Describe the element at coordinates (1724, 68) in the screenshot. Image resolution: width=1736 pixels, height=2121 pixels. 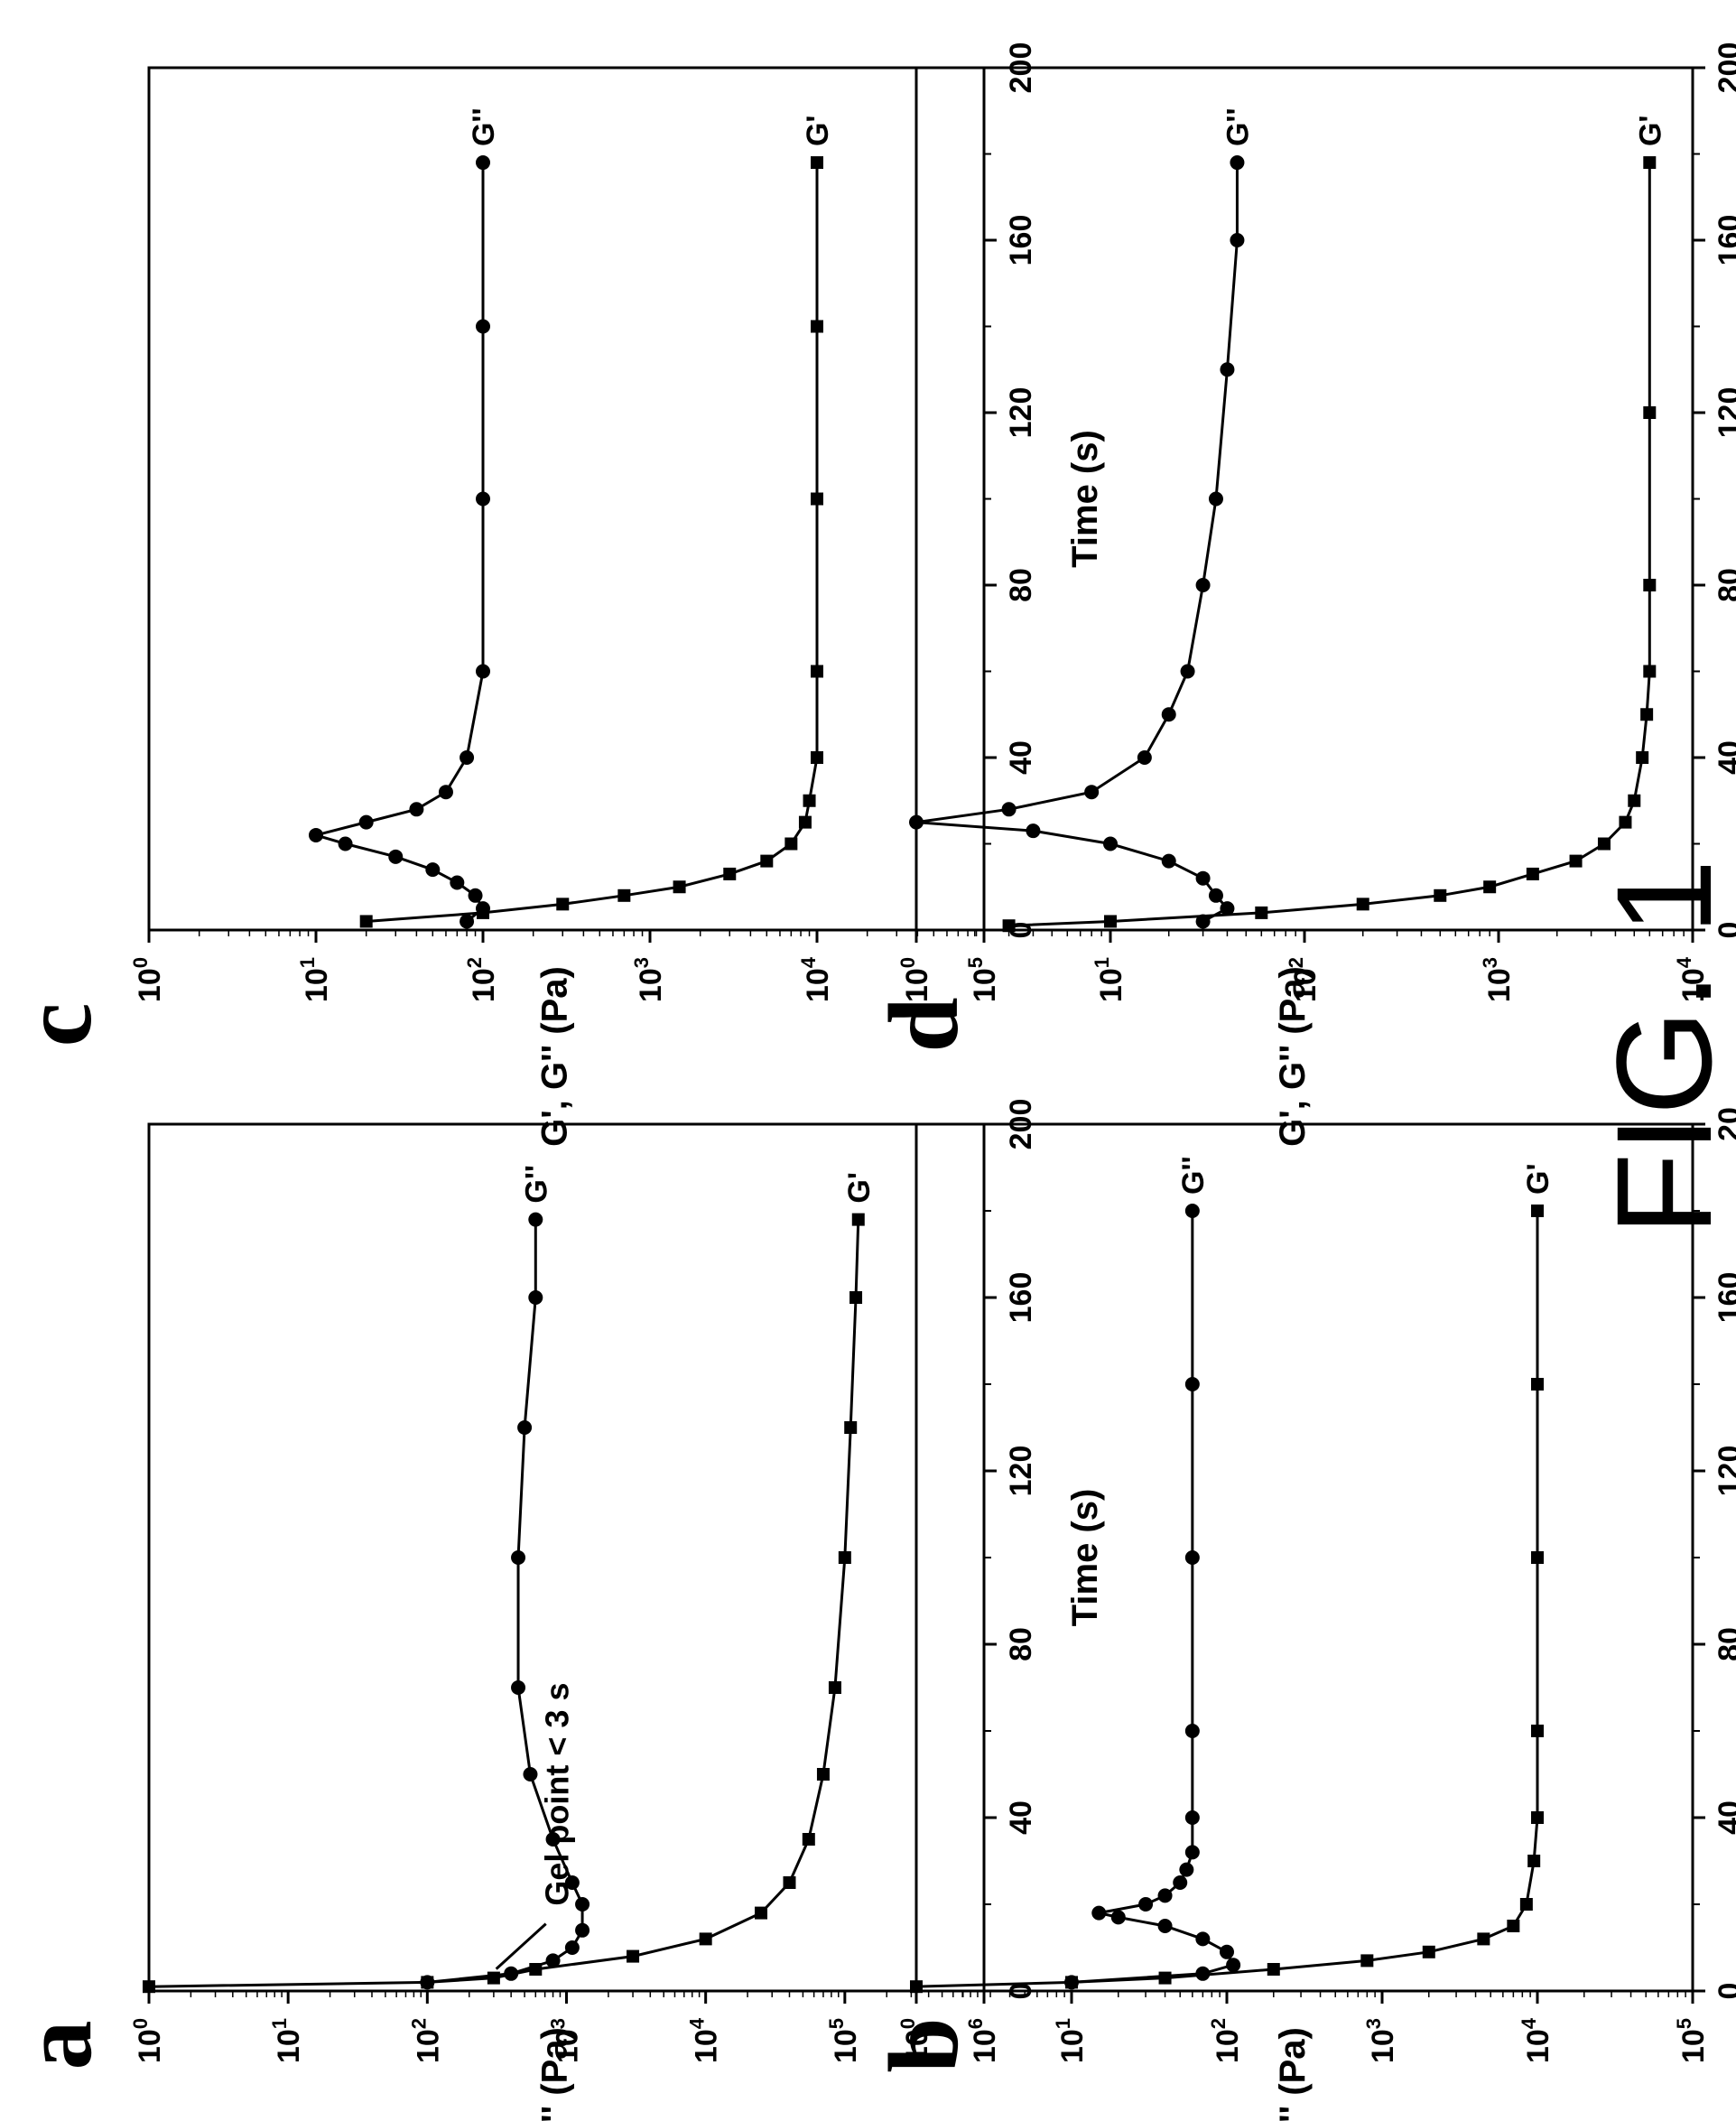
I see `x-tick-label-d-5: 200` at that location.